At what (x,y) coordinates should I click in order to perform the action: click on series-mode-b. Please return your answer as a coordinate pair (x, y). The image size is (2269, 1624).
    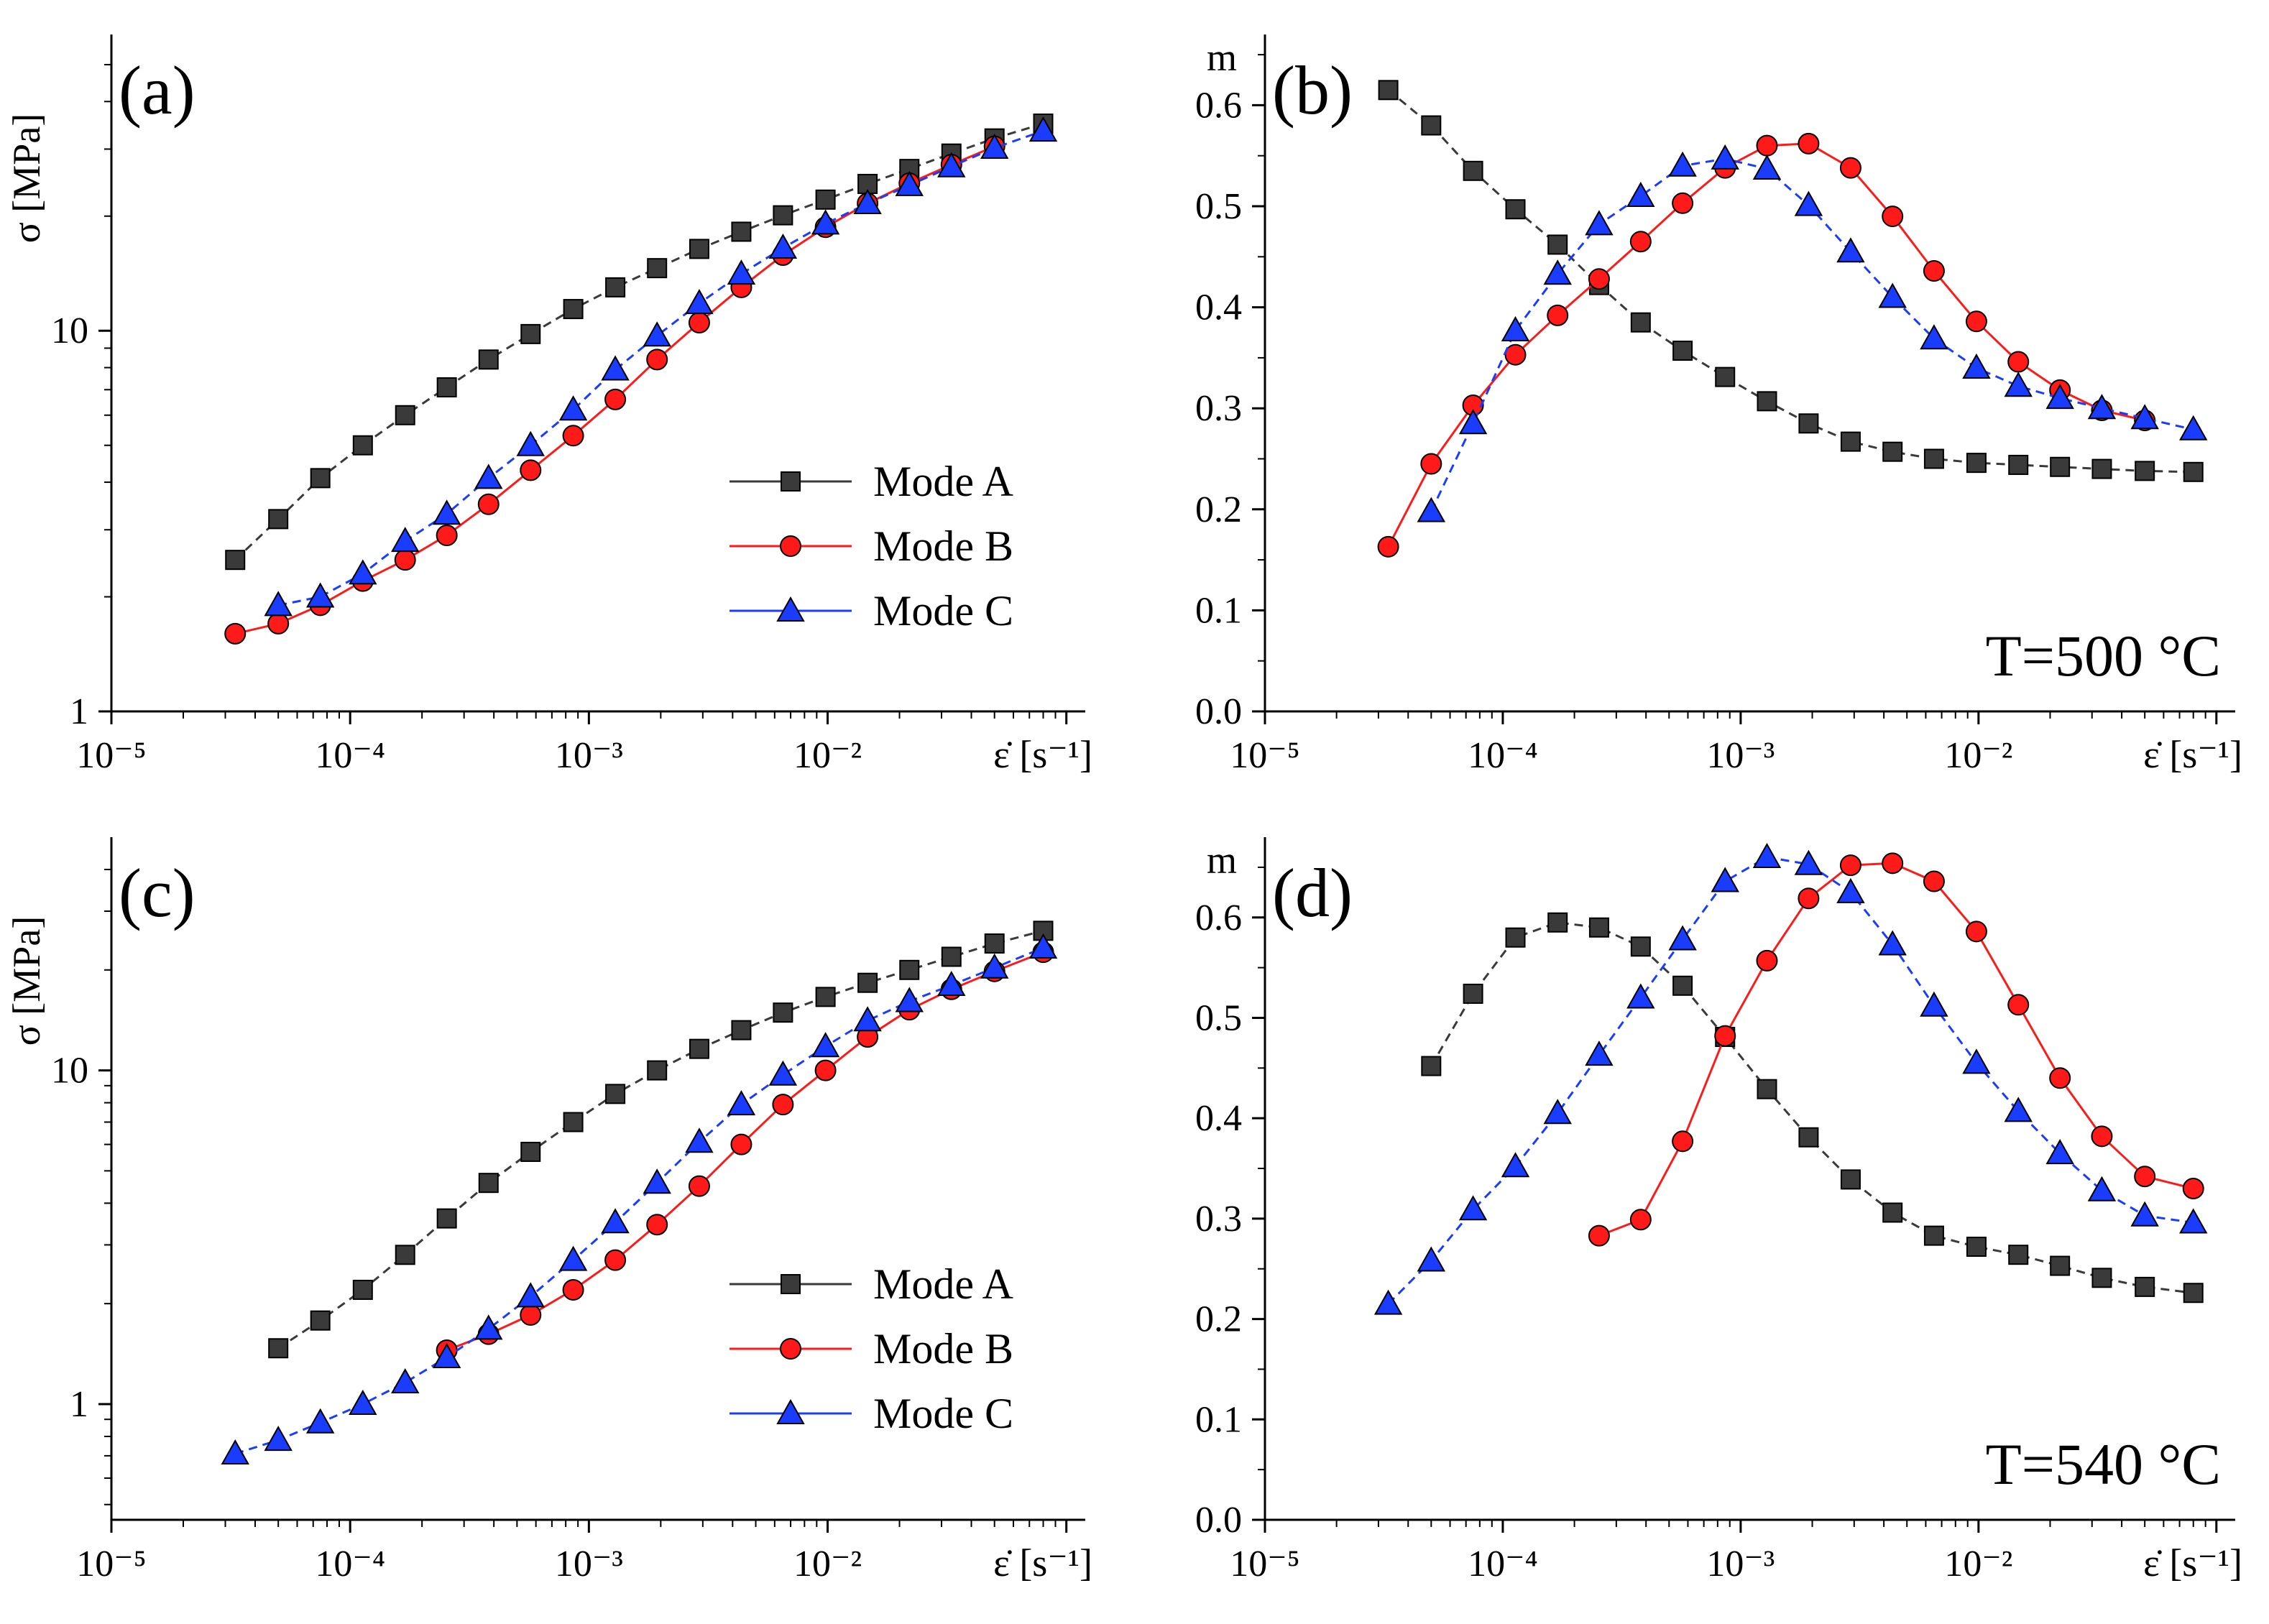
    Looking at the image, I should click on (1896, 1049).